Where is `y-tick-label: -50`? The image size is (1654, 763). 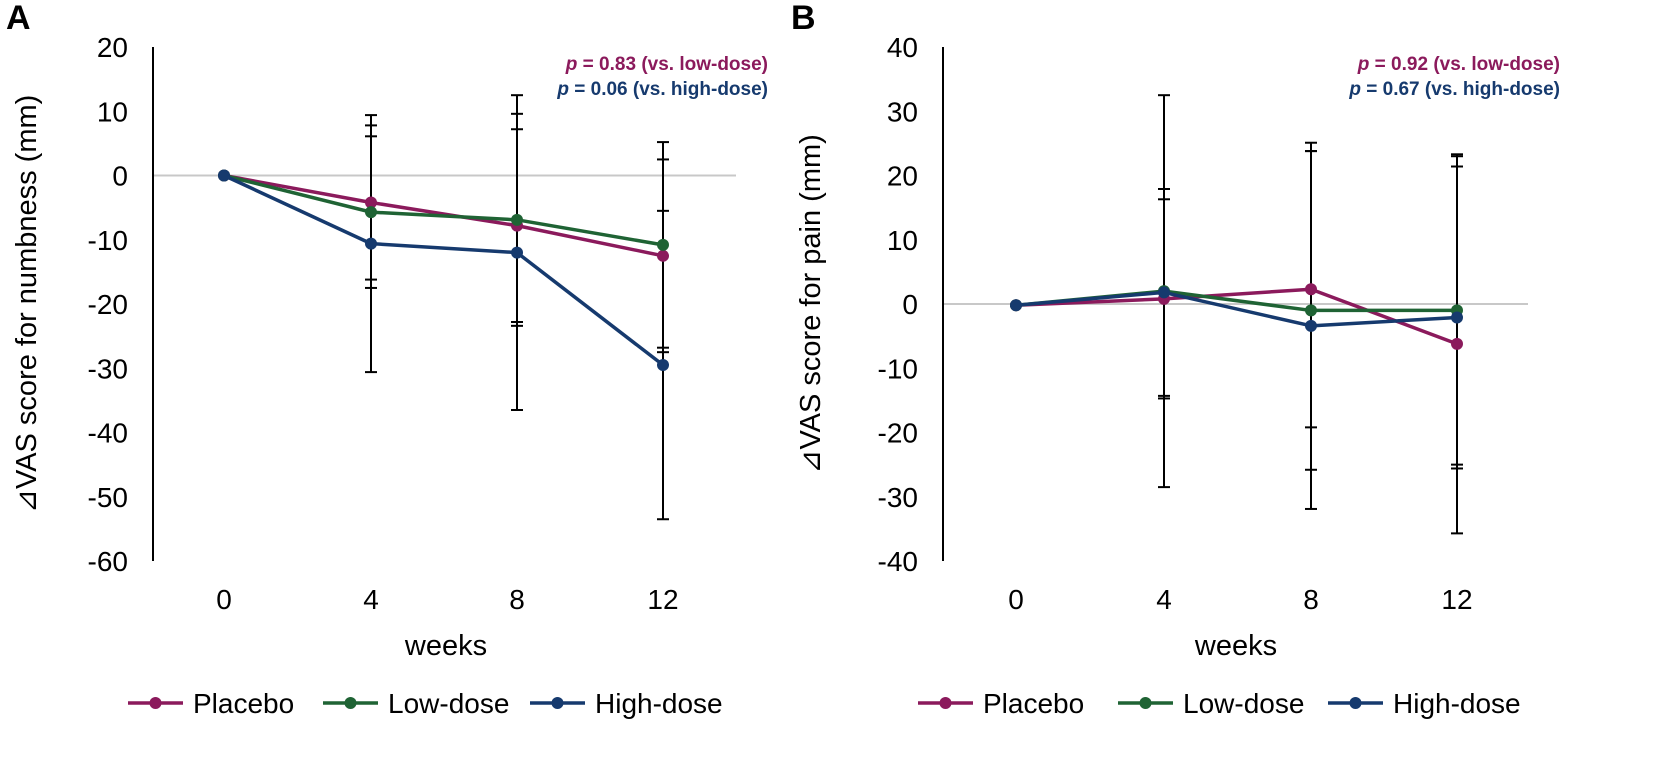 y-tick-label: -50 is located at coordinates (108, 497).